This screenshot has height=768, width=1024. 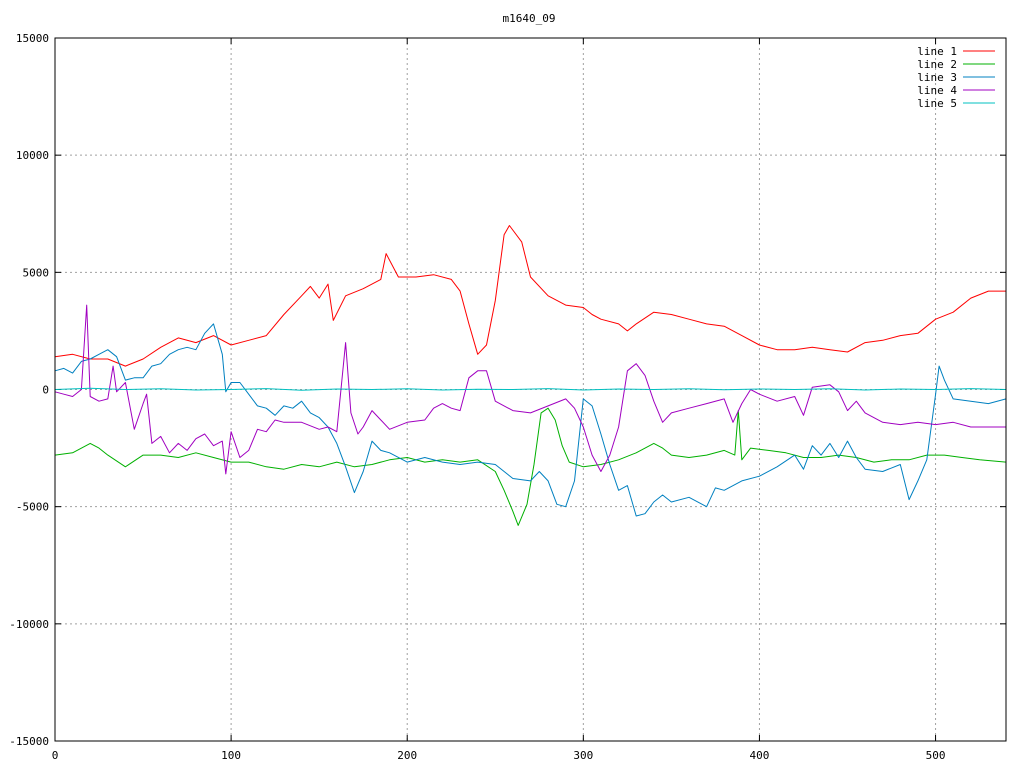 I want to click on x-tick-label: 500, so click(x=936, y=755).